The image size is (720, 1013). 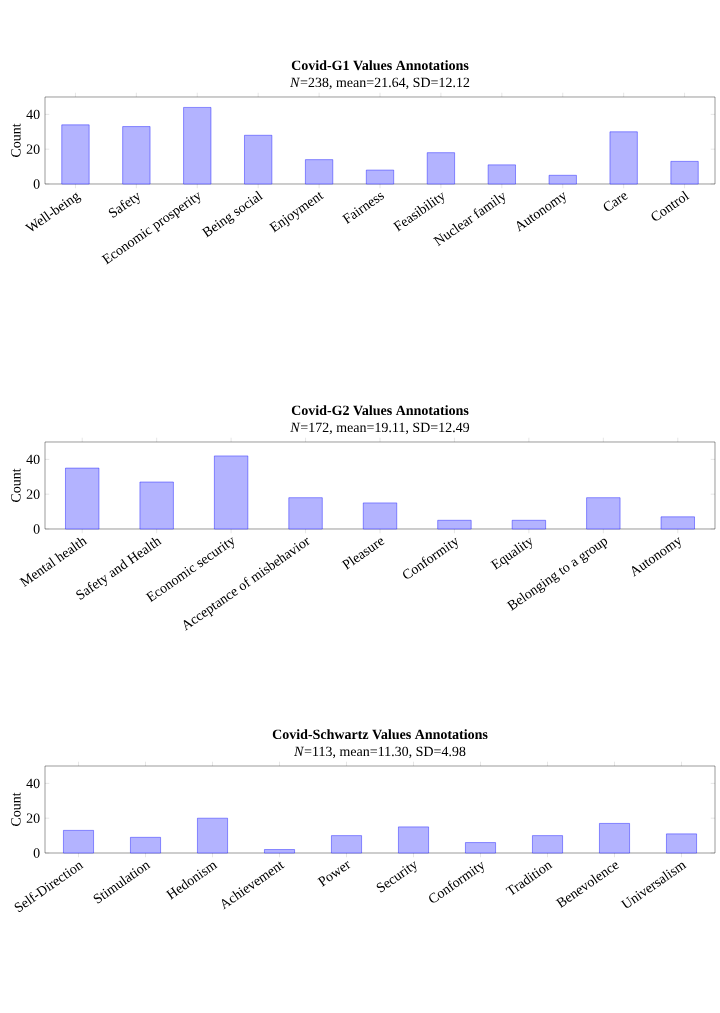 What do you see at coordinates (615, 202) in the screenshot?
I see `x-tick-label: Care` at bounding box center [615, 202].